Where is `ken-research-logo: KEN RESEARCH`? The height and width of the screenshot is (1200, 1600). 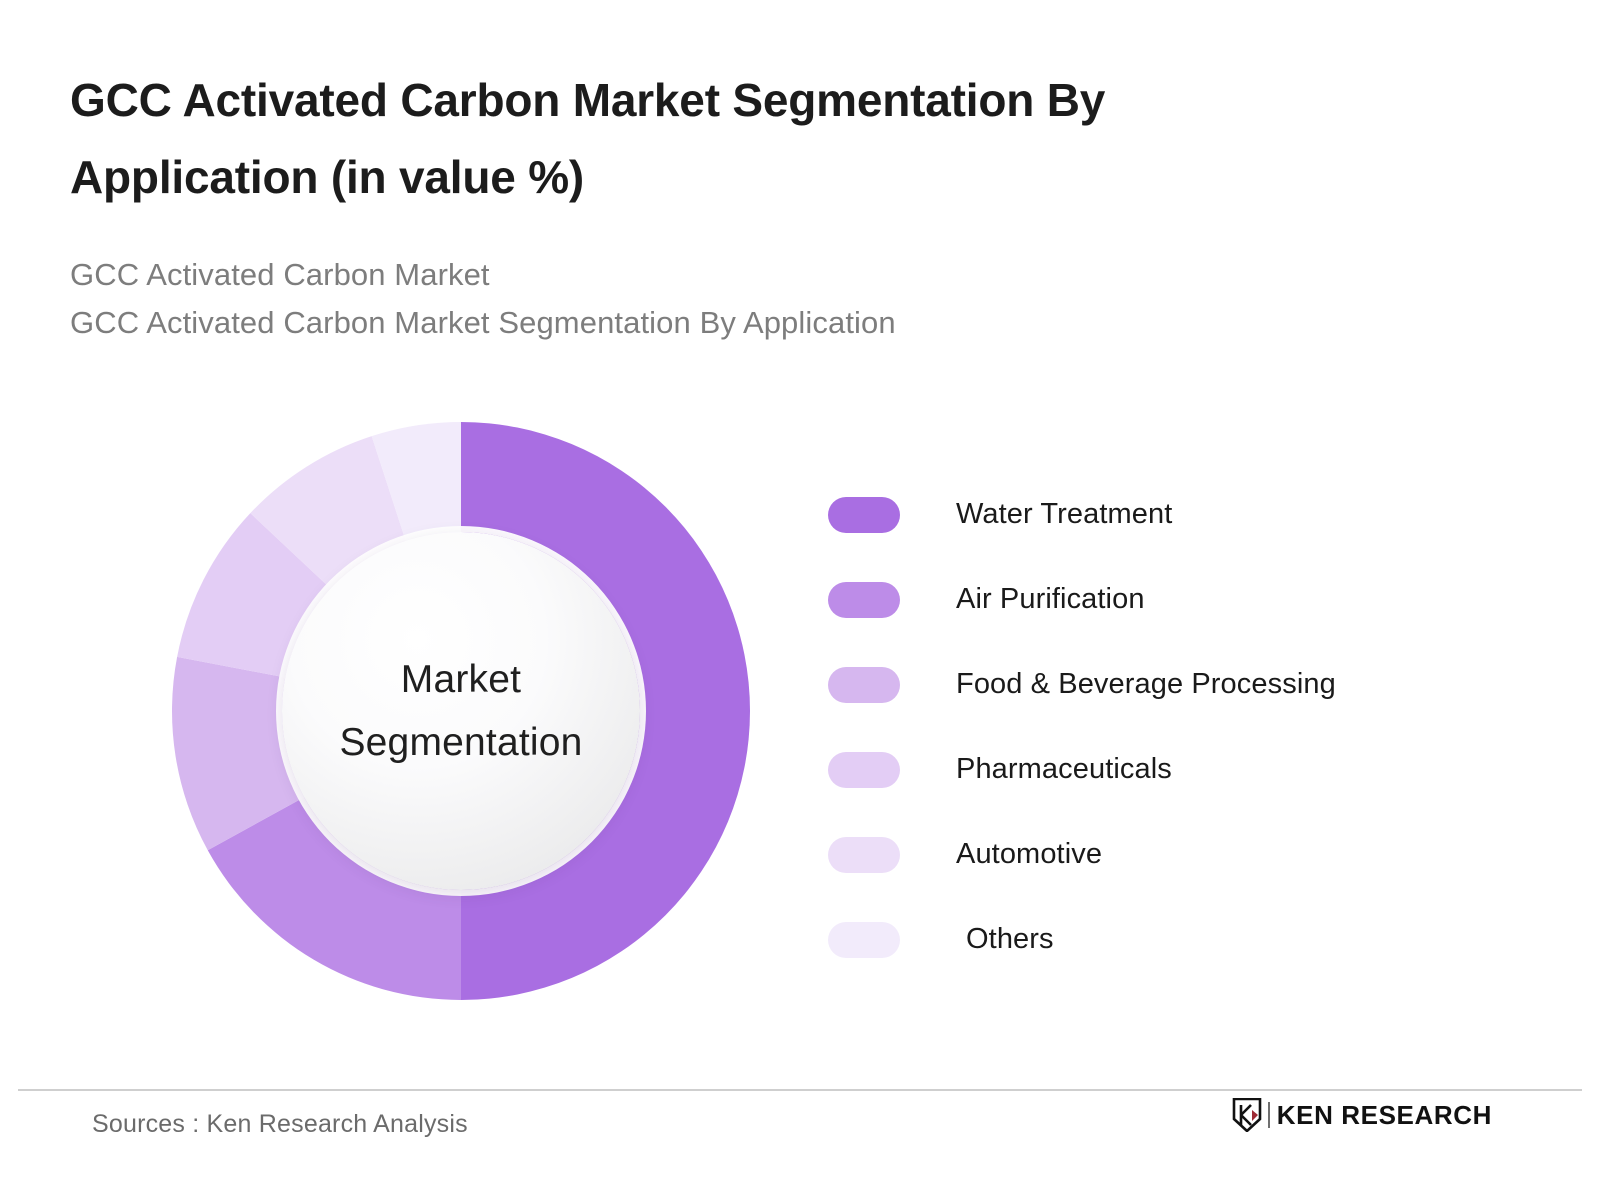
ken-research-logo: KEN RESEARCH is located at coordinates (1362, 1115).